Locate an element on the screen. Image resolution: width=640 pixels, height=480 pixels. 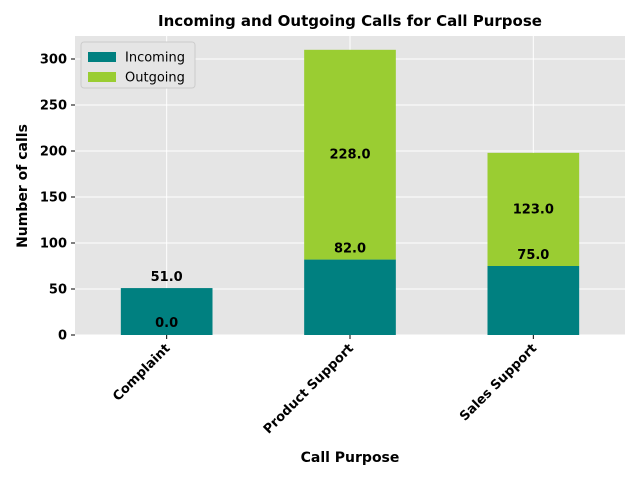
y-tick-label: 0 is located at coordinates (62, 336).